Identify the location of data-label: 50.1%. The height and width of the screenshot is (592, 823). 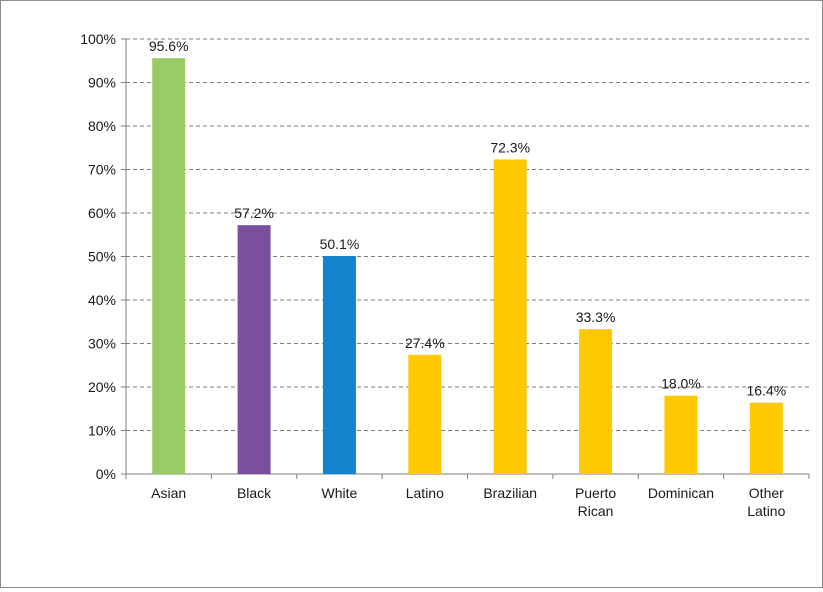
(340, 244).